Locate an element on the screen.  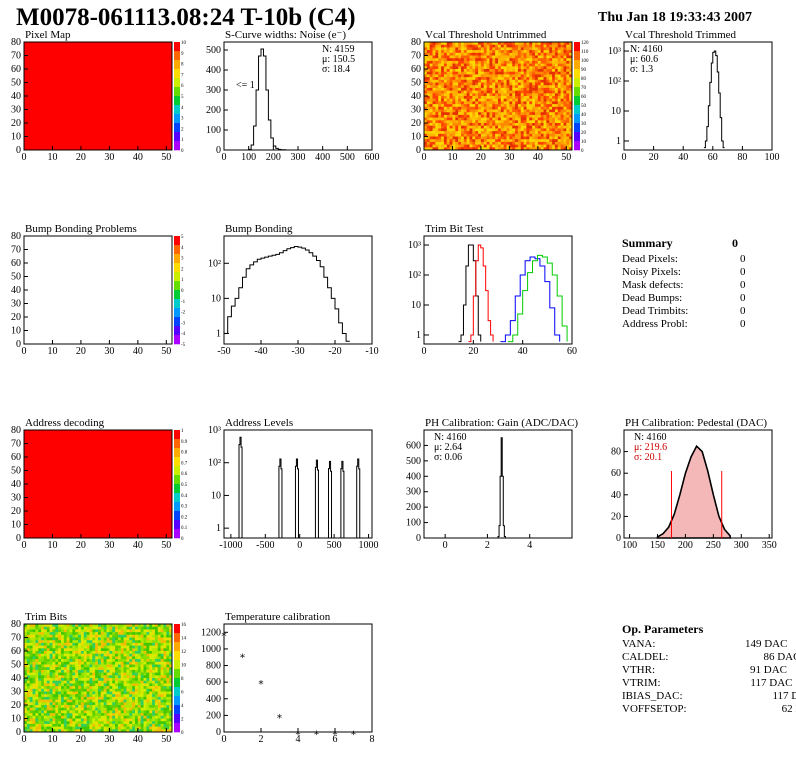
trim-bits-y-tick-label: 40 is located at coordinates (16, 678).